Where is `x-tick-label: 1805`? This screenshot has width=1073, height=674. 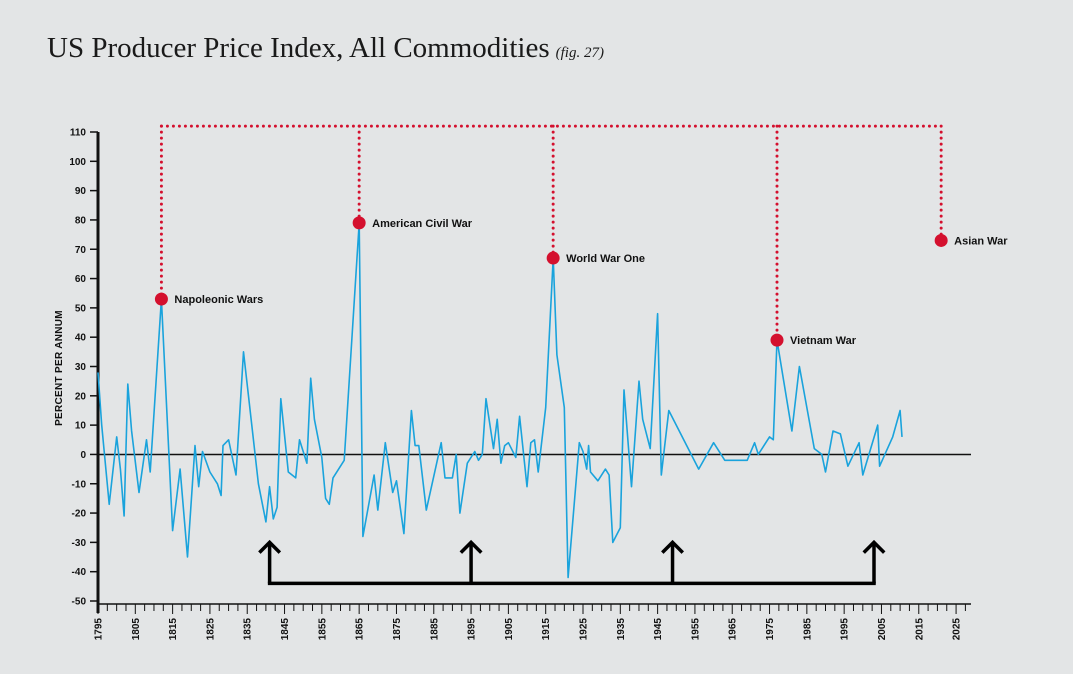 x-tick-label: 1805 is located at coordinates (136, 629).